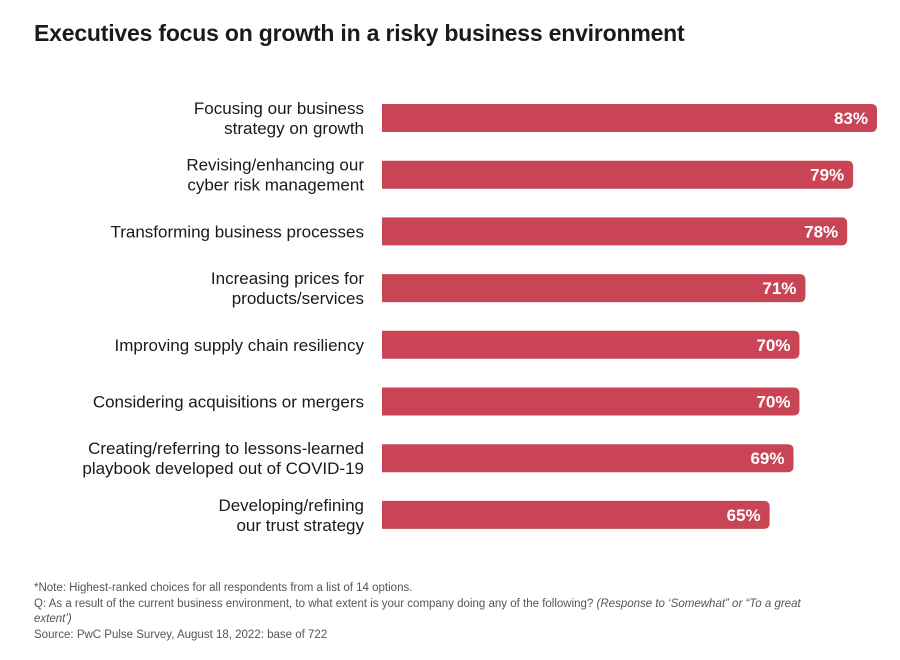  Describe the element at coordinates (287, 278) in the screenshot. I see `category-label: Increasing prices for` at that location.